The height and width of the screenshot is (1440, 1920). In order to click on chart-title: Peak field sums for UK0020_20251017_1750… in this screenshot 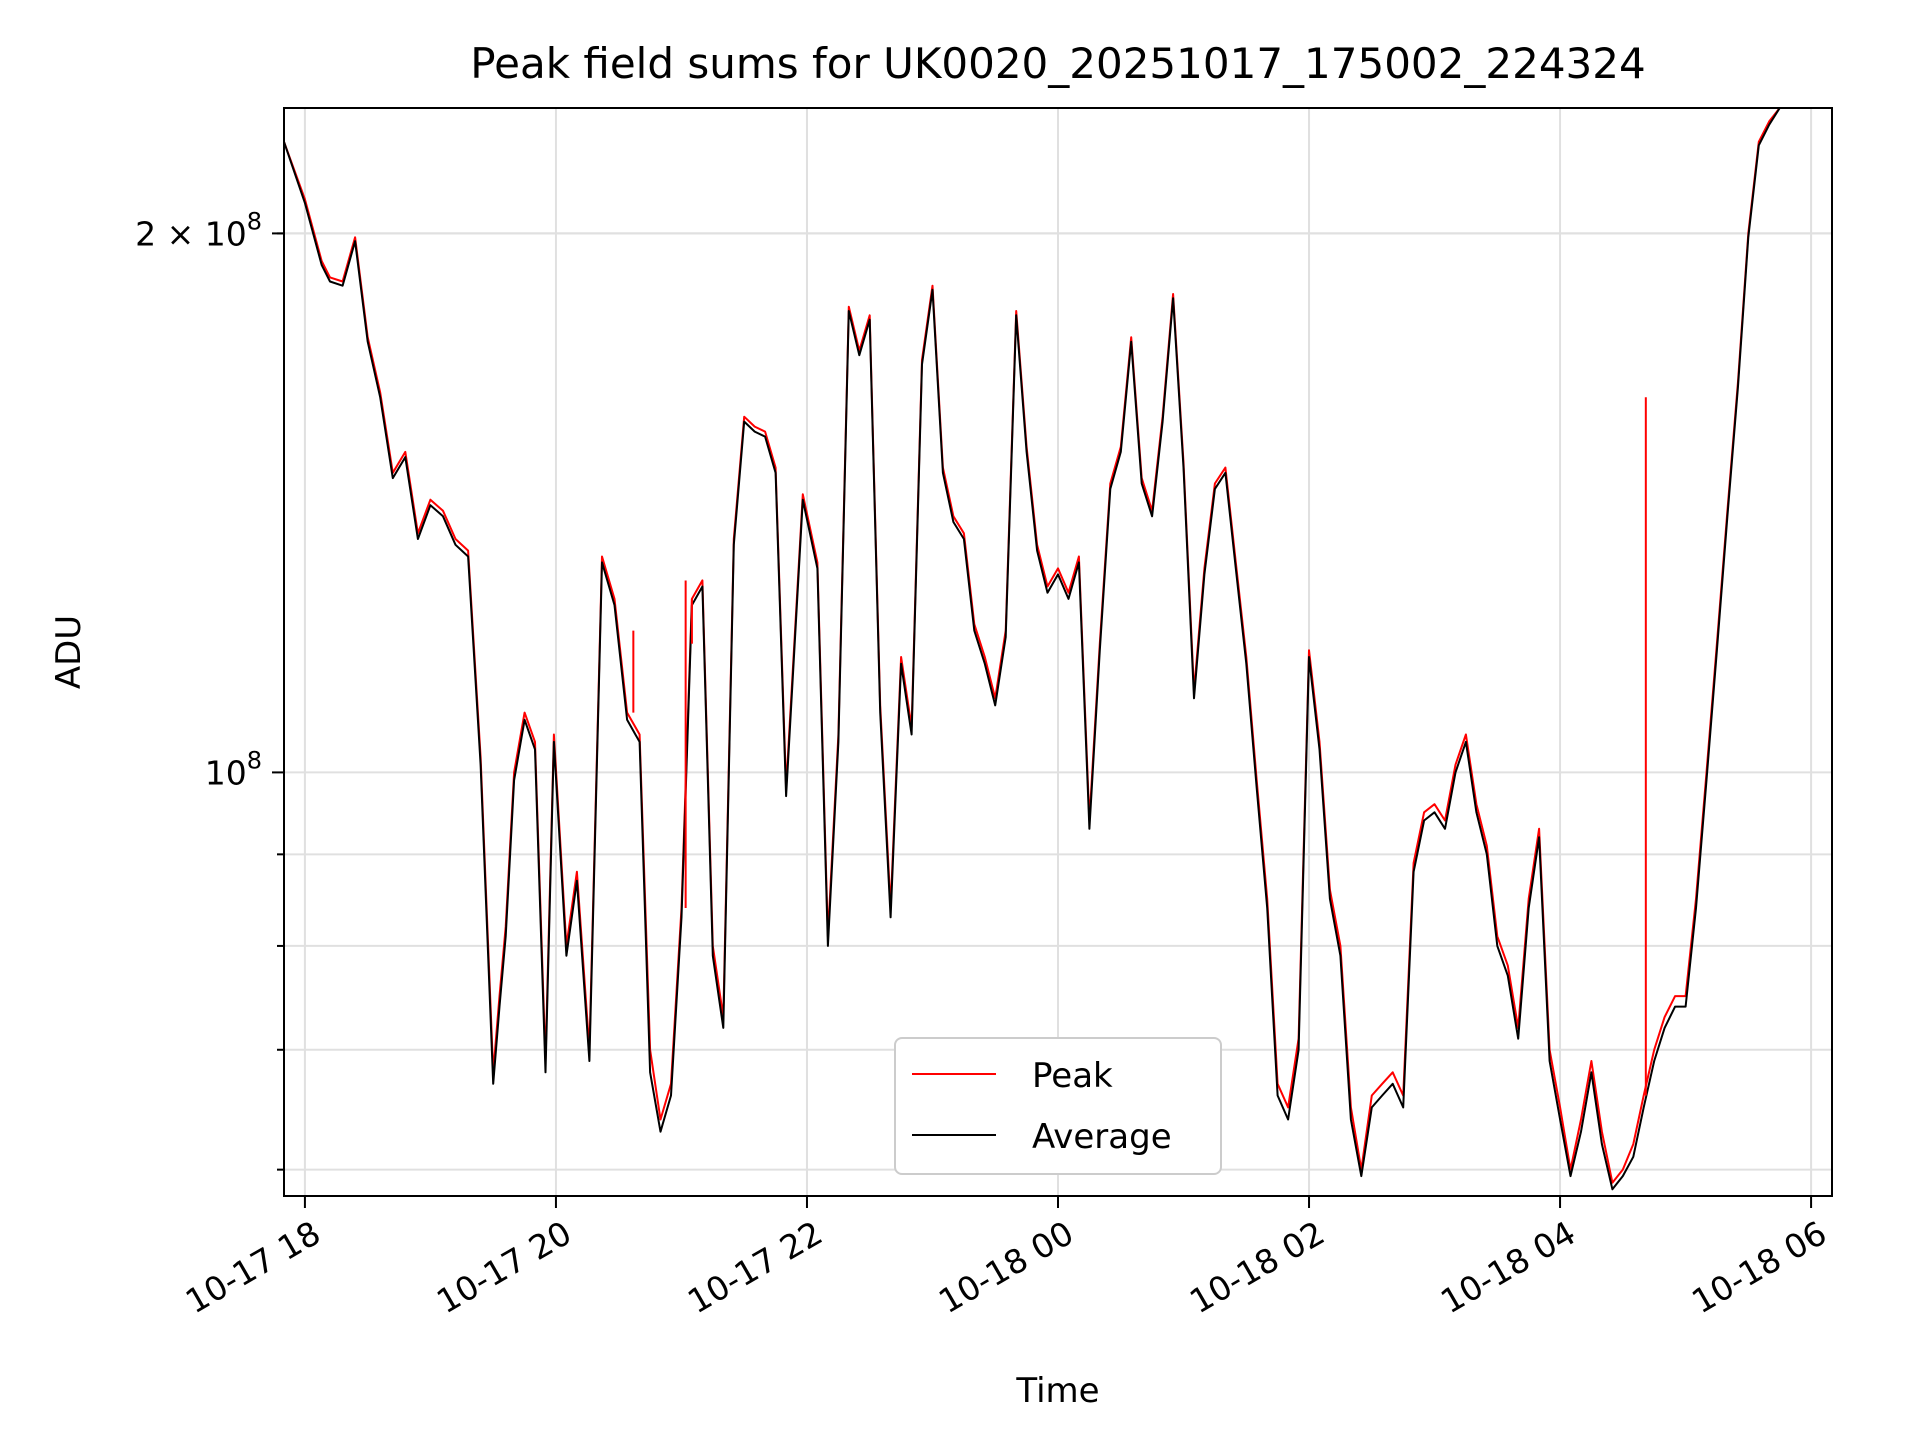, I will do `click(1057, 63)`.